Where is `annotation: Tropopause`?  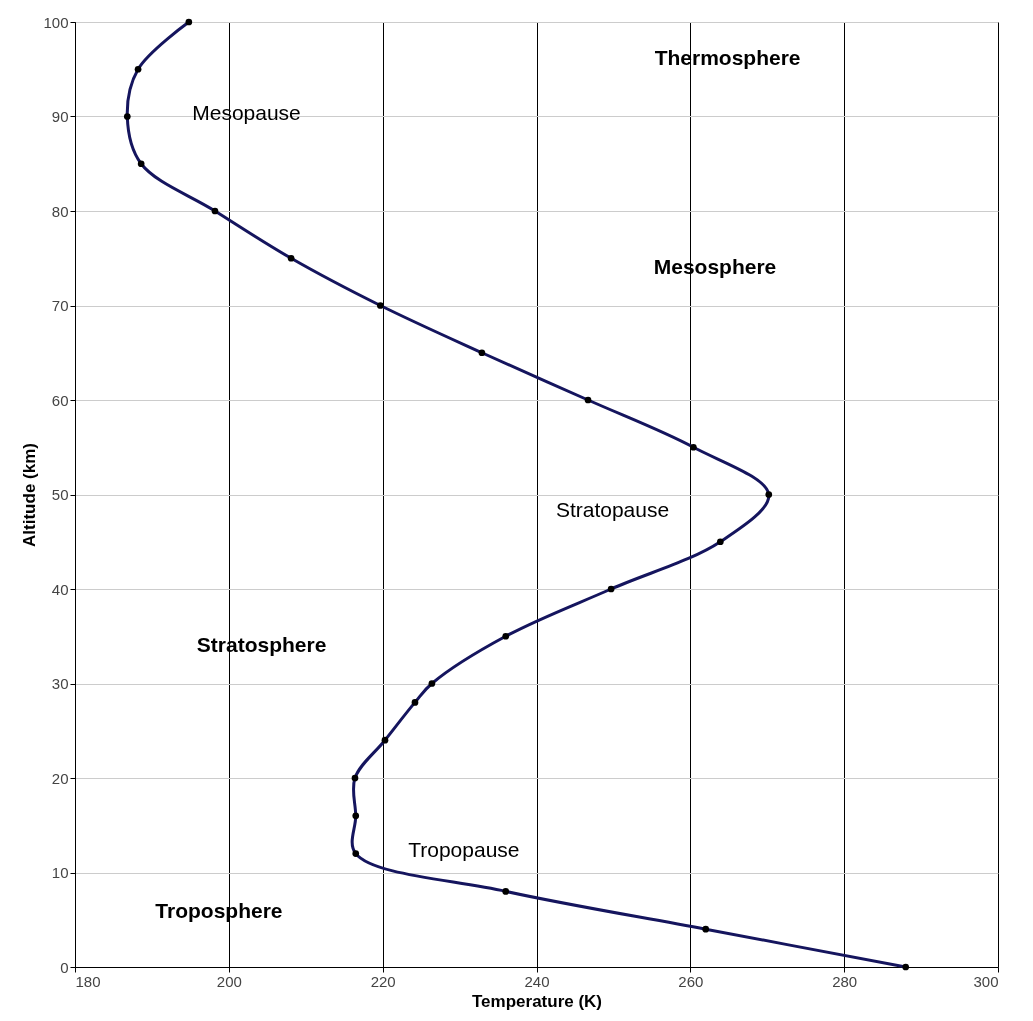 annotation: Tropopause is located at coordinates (464, 849).